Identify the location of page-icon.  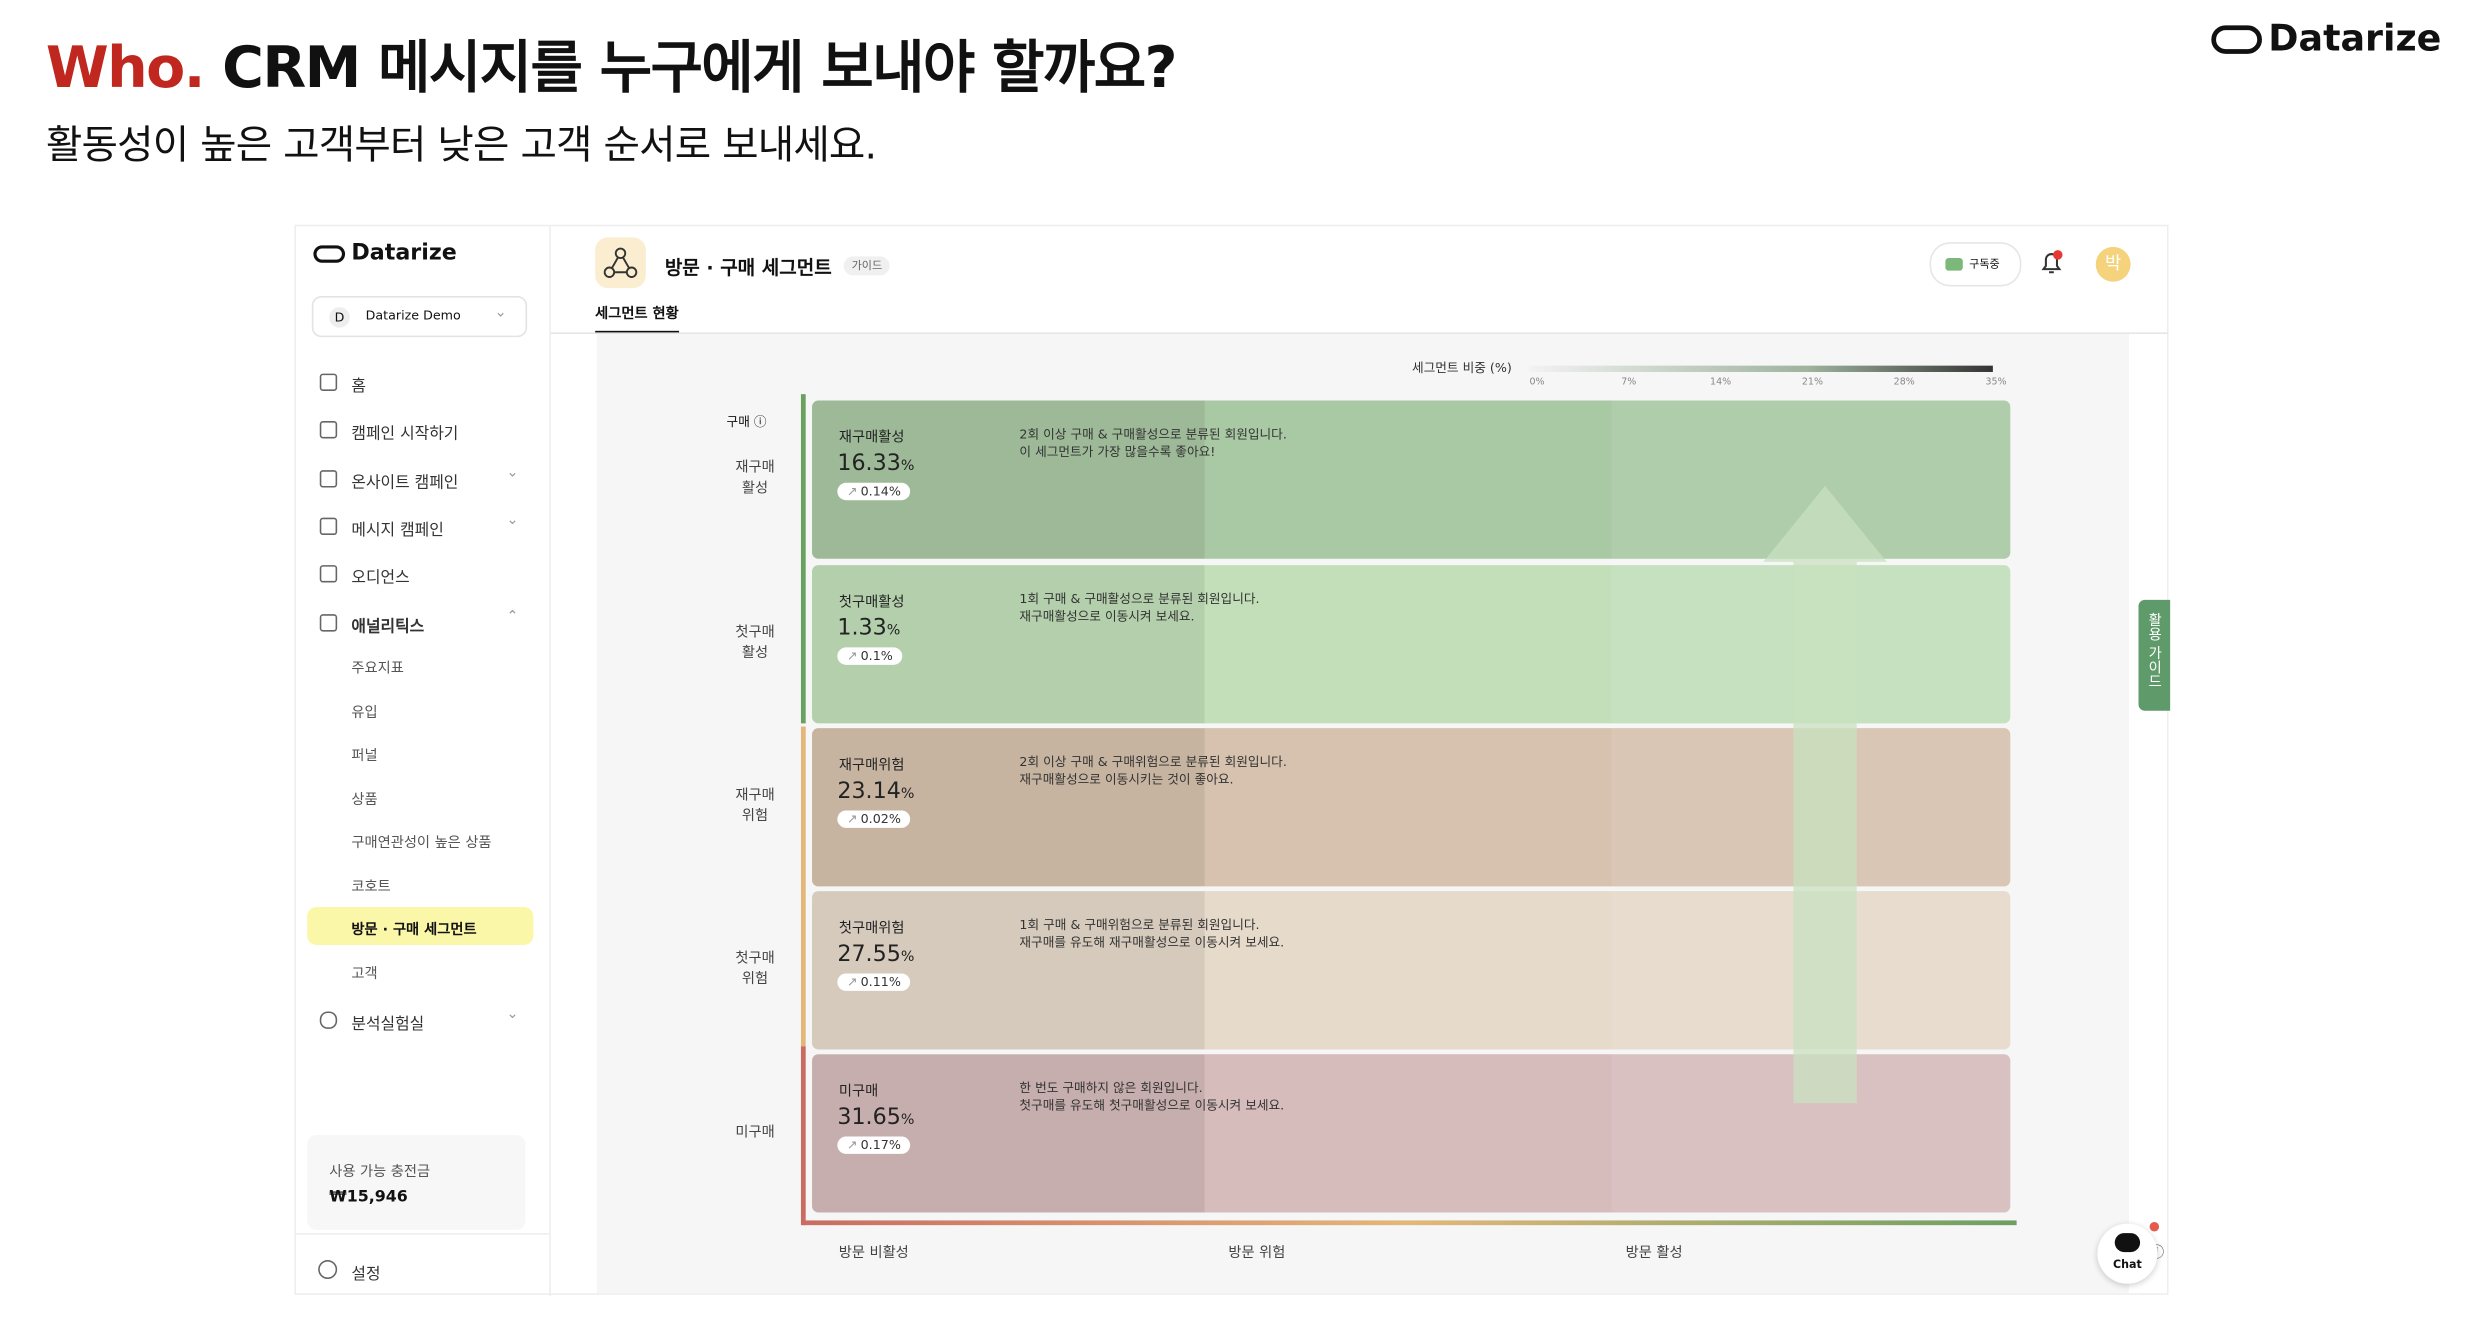
(620, 263).